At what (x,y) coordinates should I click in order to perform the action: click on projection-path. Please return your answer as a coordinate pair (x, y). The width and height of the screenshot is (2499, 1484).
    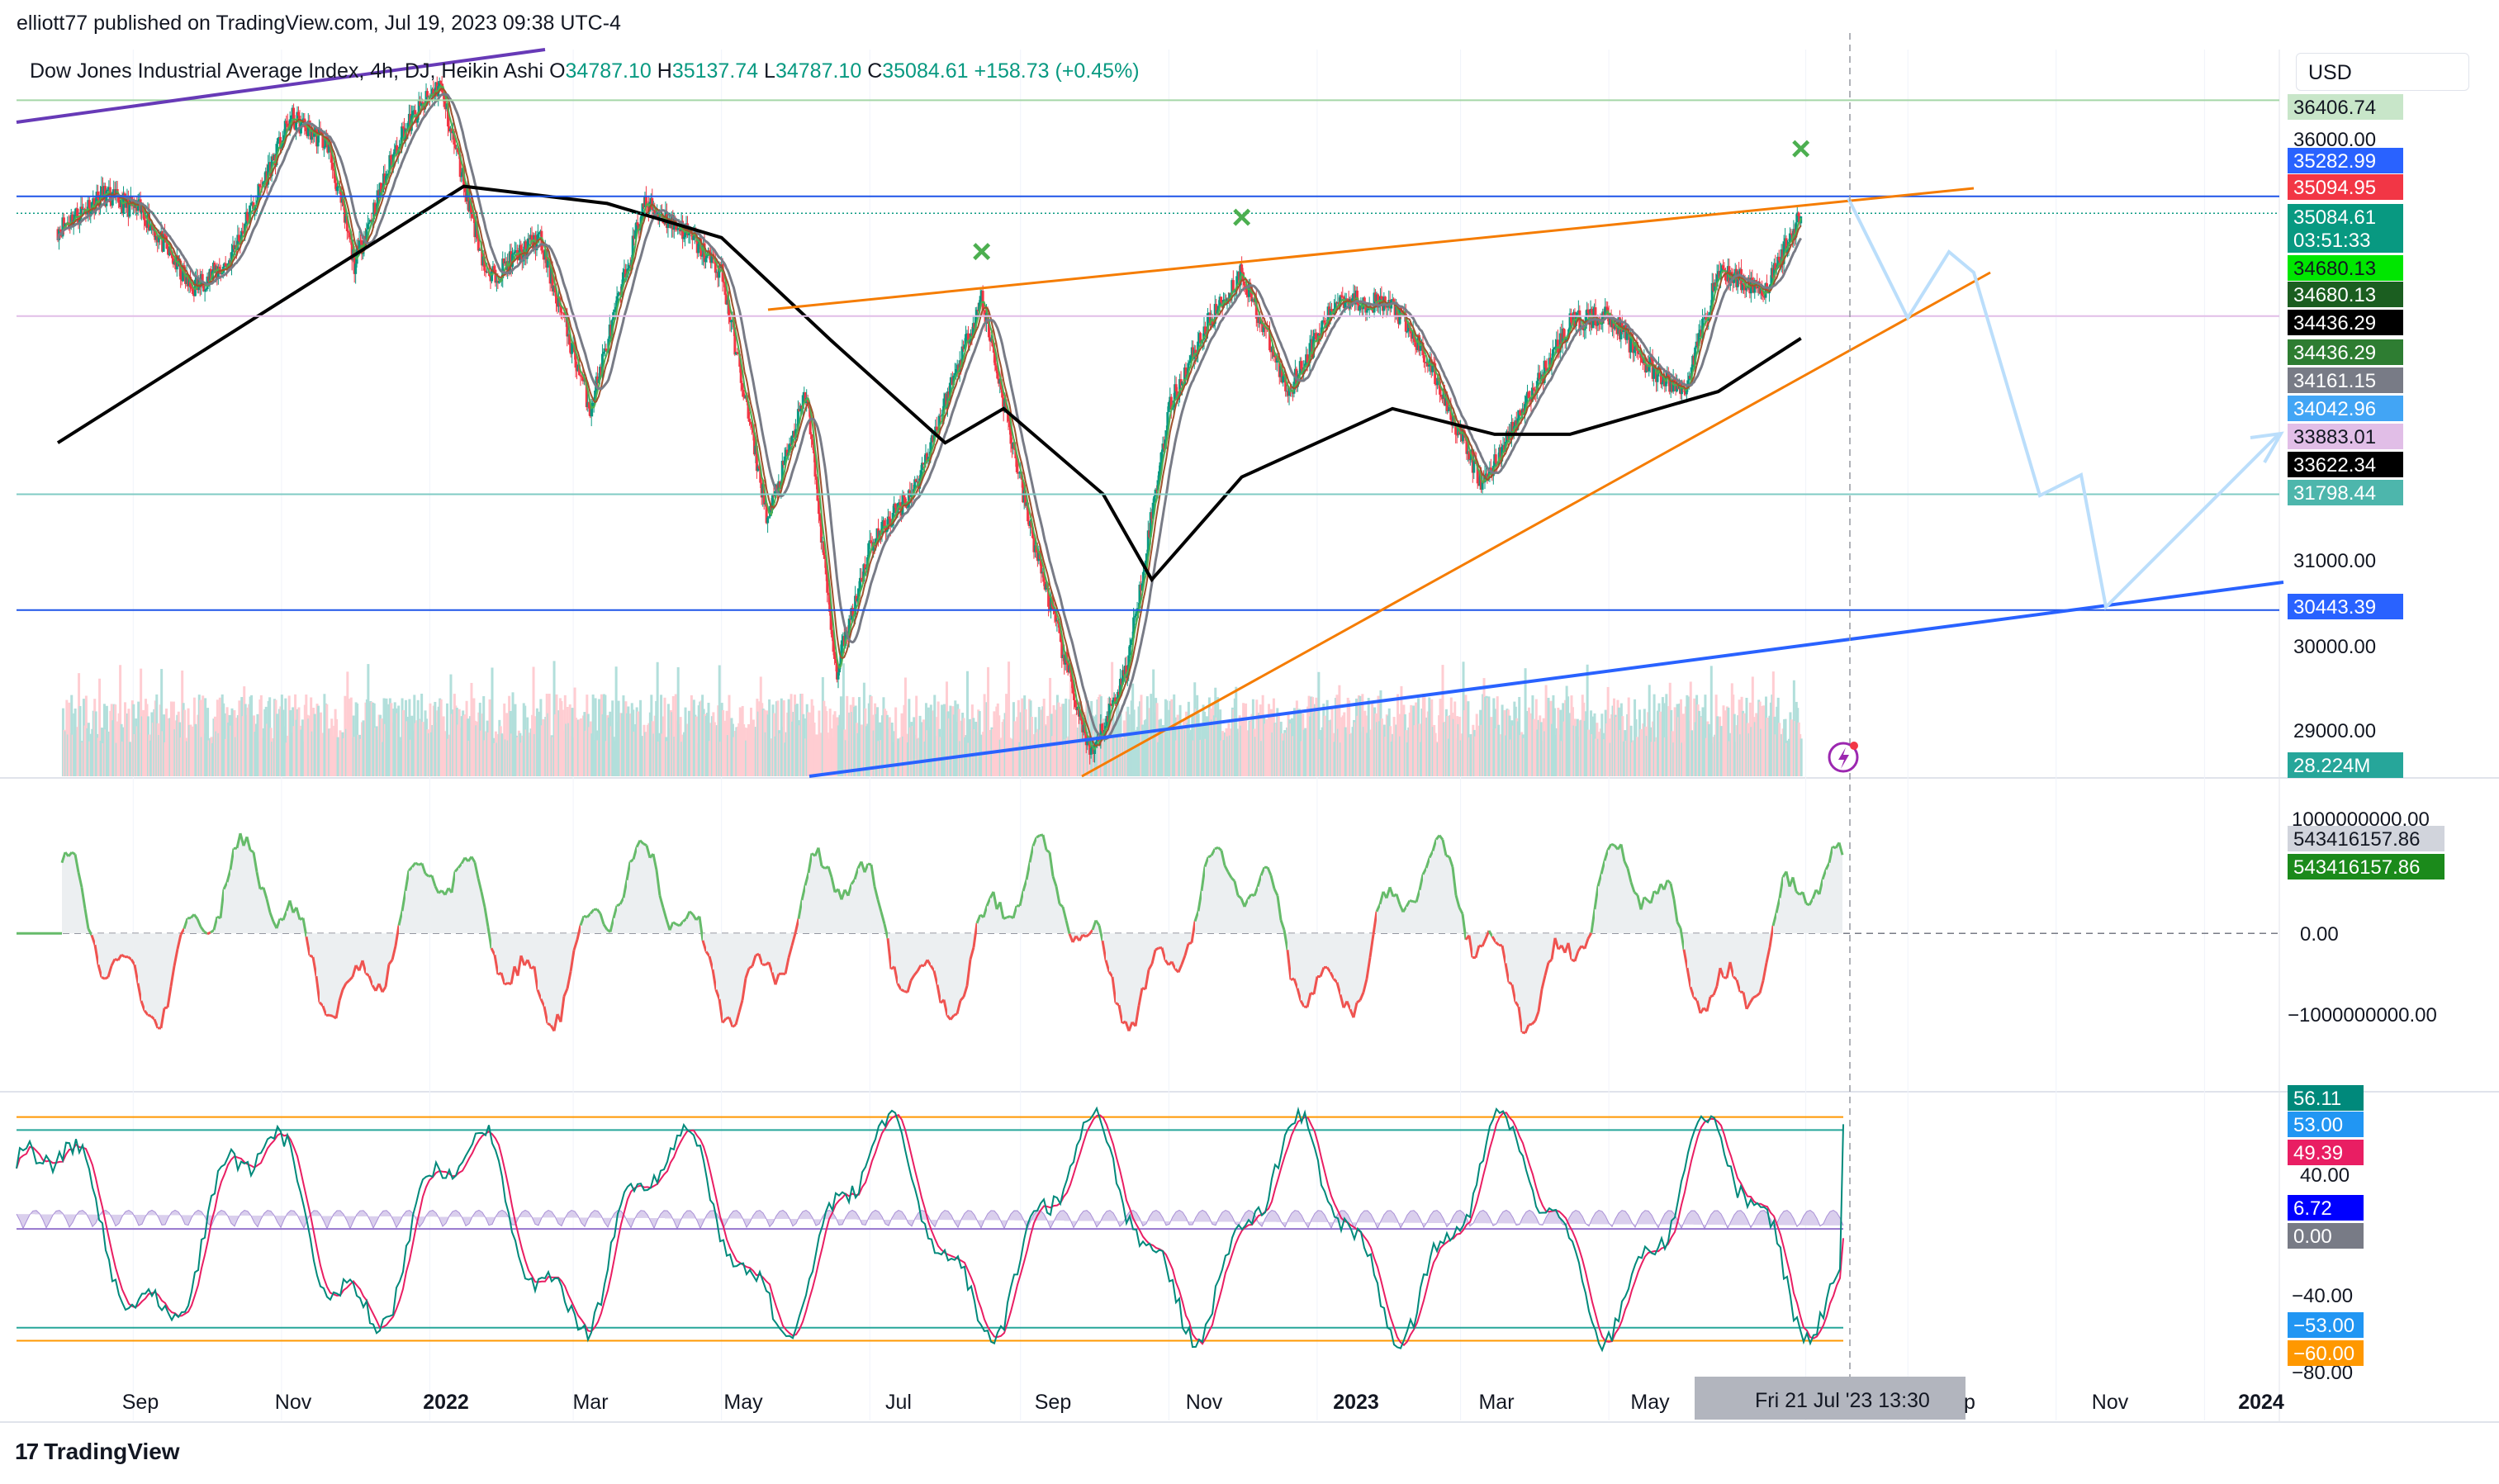
    Looking at the image, I should click on (2063, 402).